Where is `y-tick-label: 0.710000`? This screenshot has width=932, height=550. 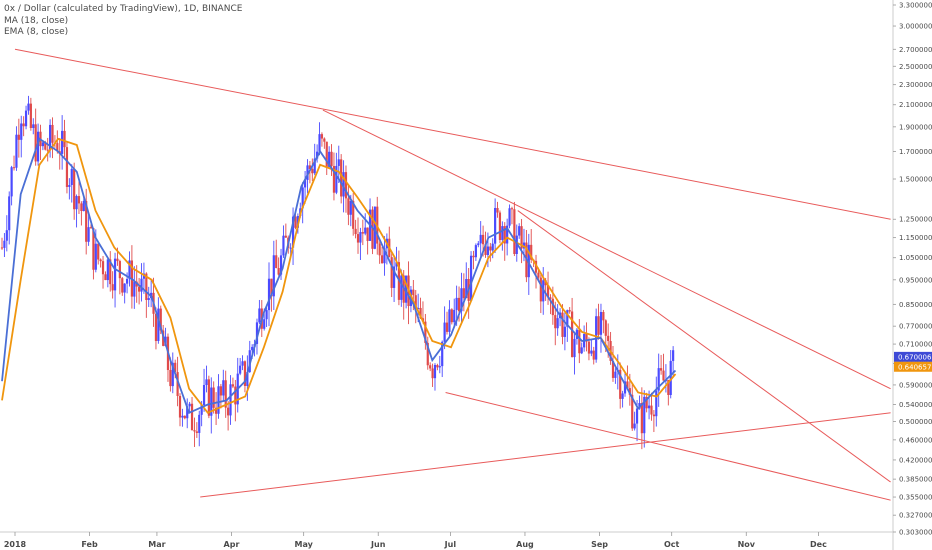
y-tick-label: 0.710000 is located at coordinates (915, 345).